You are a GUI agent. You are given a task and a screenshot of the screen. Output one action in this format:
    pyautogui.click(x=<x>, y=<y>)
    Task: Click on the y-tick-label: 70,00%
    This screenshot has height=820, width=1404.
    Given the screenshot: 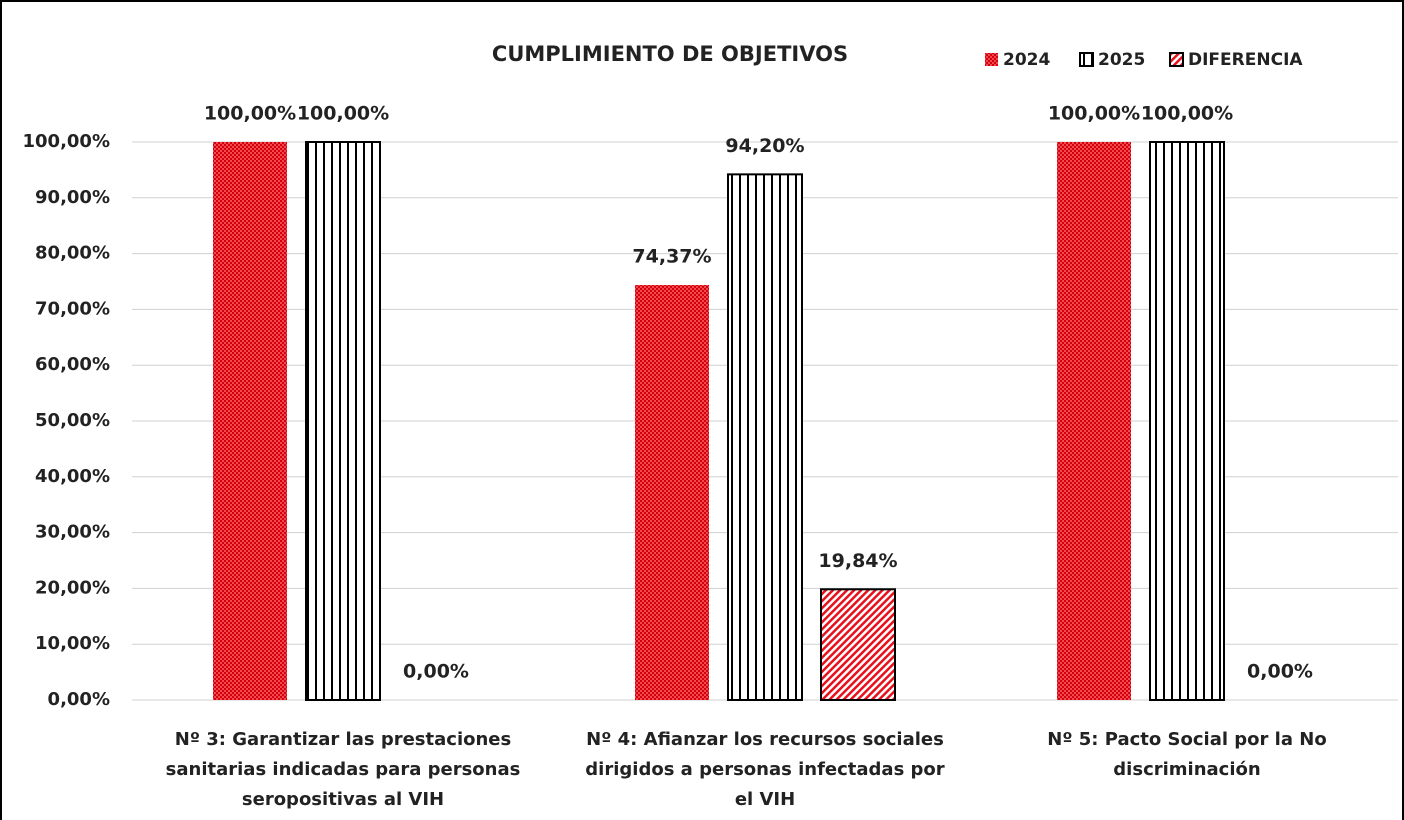 What is the action you would take?
    pyautogui.click(x=72, y=308)
    